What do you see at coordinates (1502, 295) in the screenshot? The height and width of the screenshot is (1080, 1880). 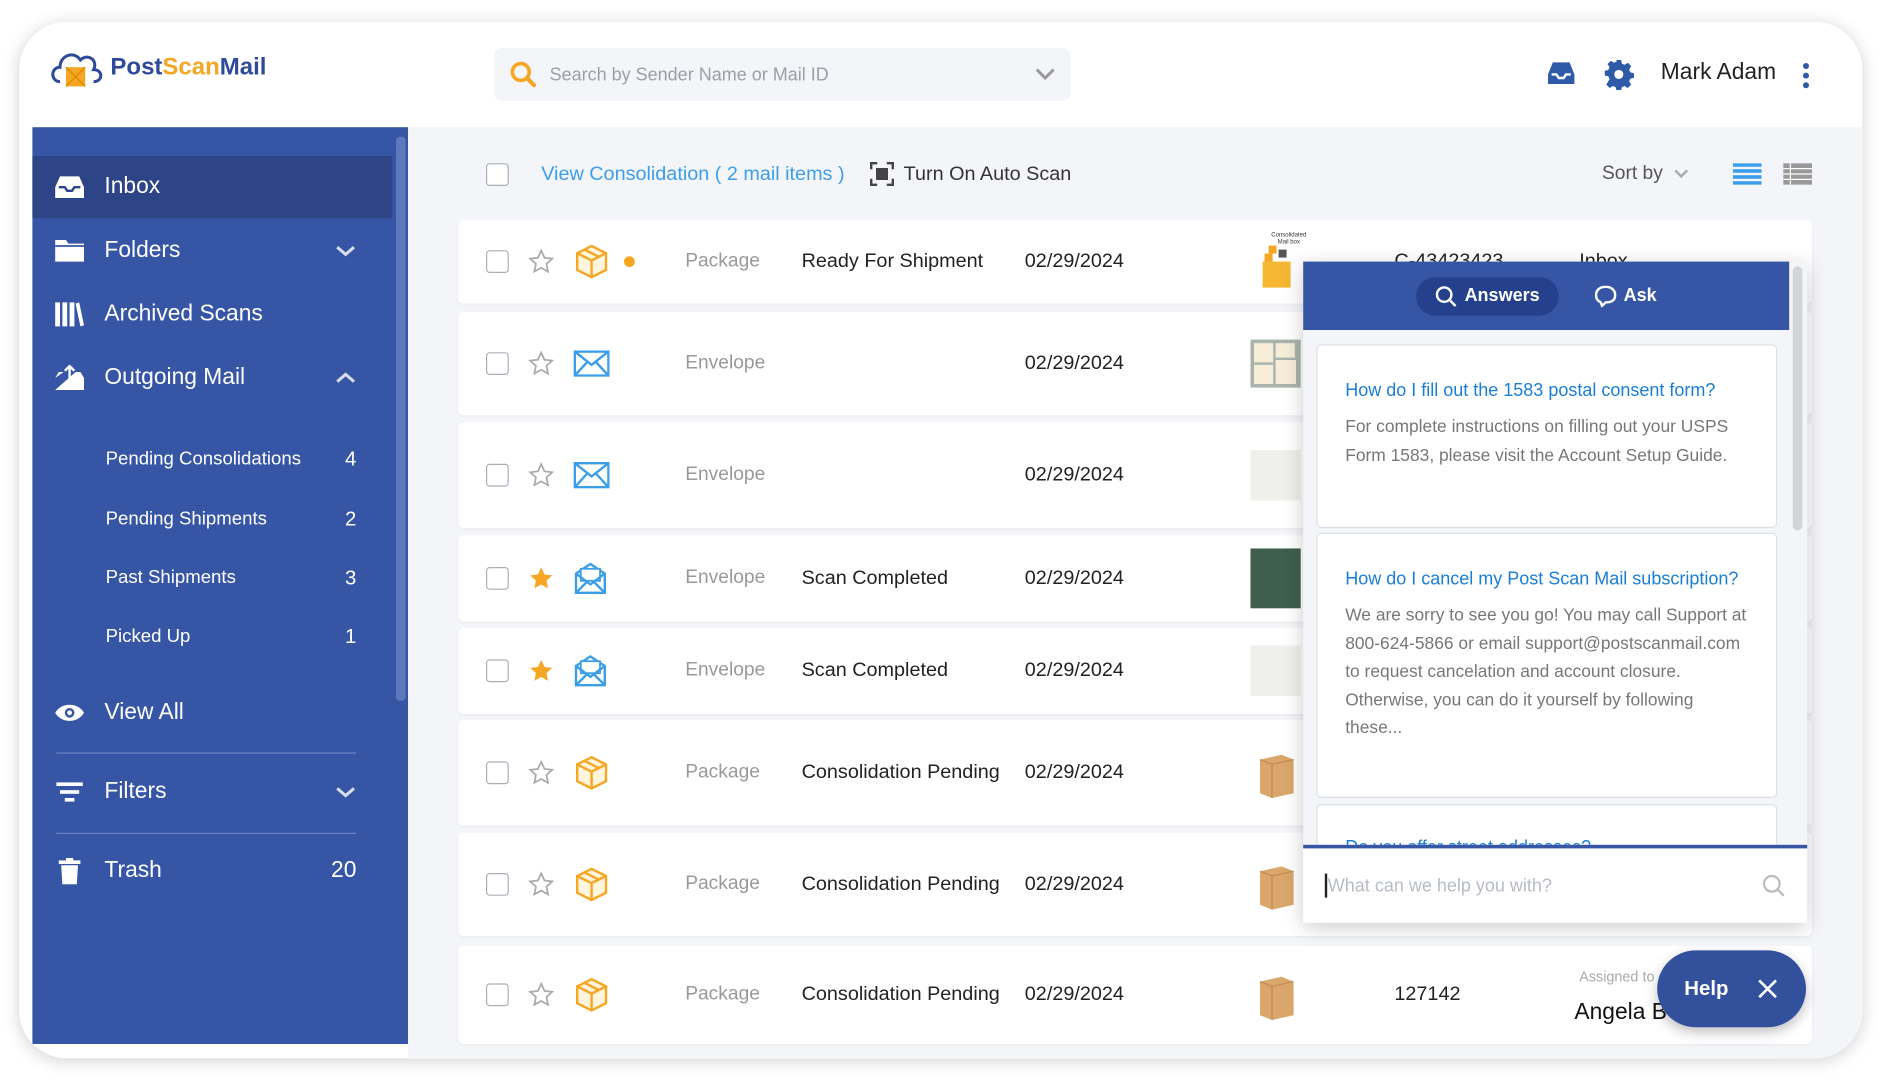 I see `tab-label: Answers` at bounding box center [1502, 295].